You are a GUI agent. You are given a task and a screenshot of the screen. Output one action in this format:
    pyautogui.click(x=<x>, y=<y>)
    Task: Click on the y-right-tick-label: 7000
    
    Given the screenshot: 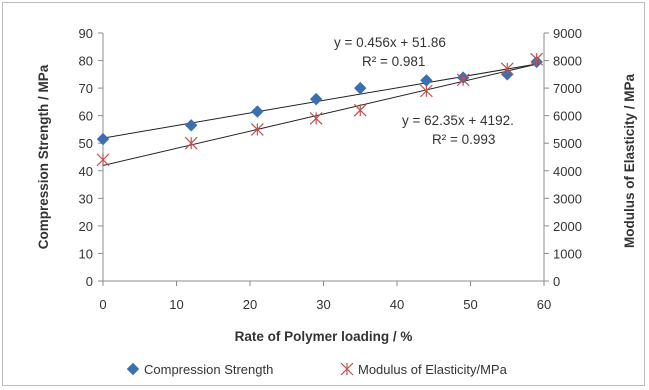 What is the action you would take?
    pyautogui.click(x=567, y=88)
    